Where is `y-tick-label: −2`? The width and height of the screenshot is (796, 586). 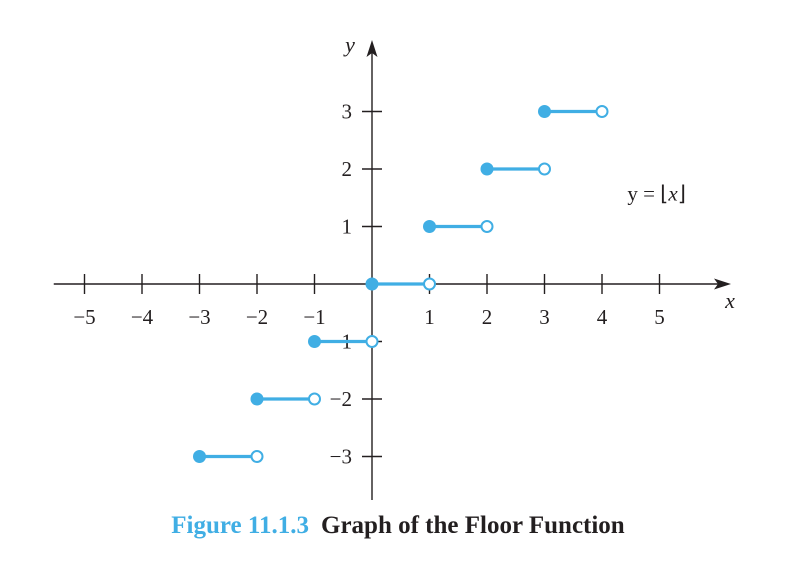
y-tick-label: −2 is located at coordinates (341, 399).